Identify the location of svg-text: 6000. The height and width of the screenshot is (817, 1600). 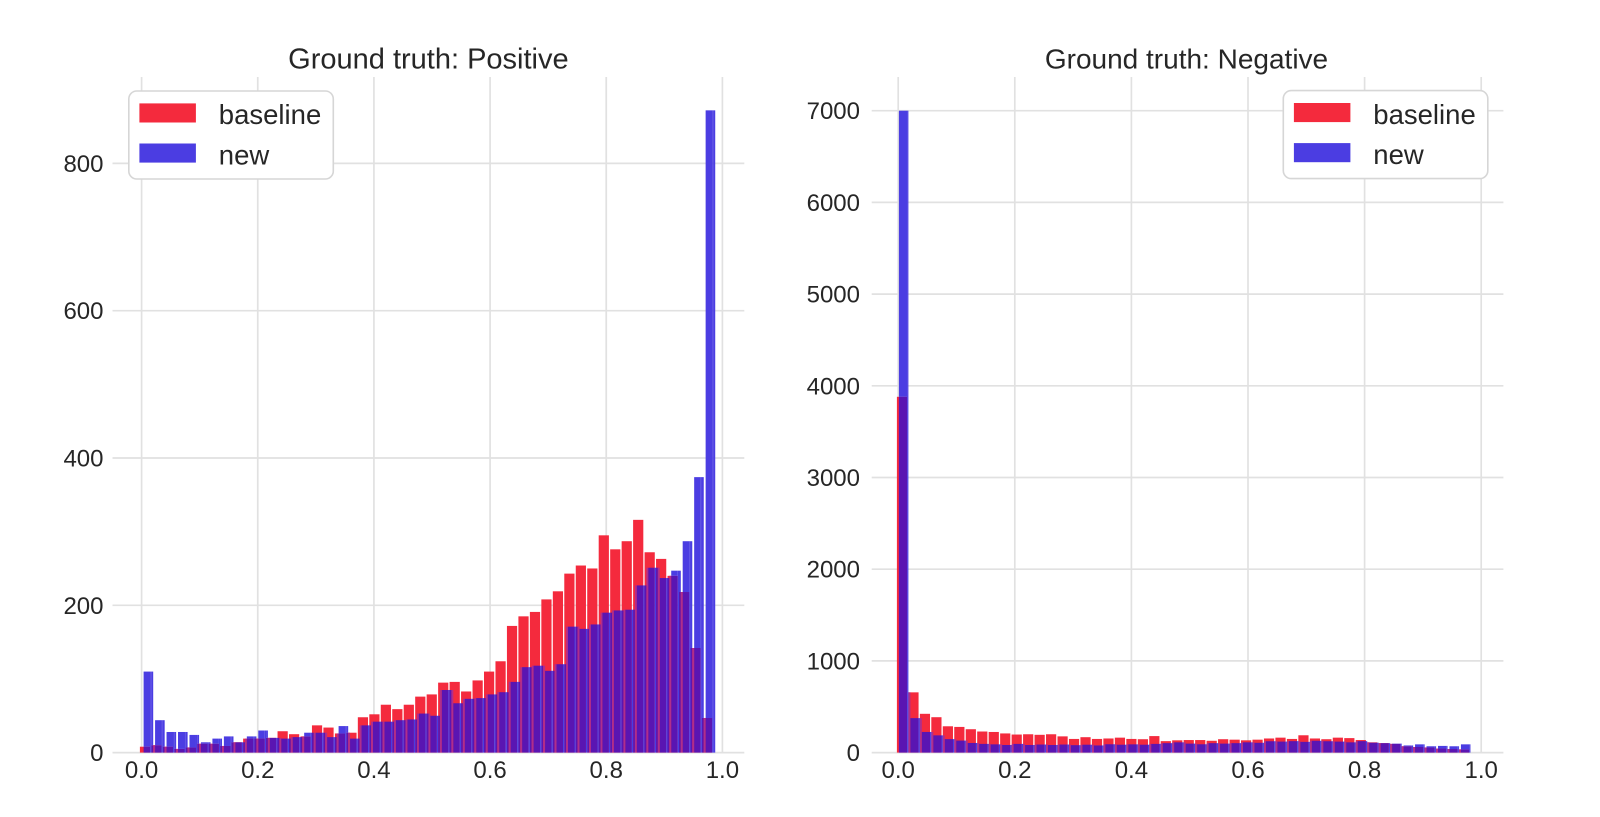
(833, 203).